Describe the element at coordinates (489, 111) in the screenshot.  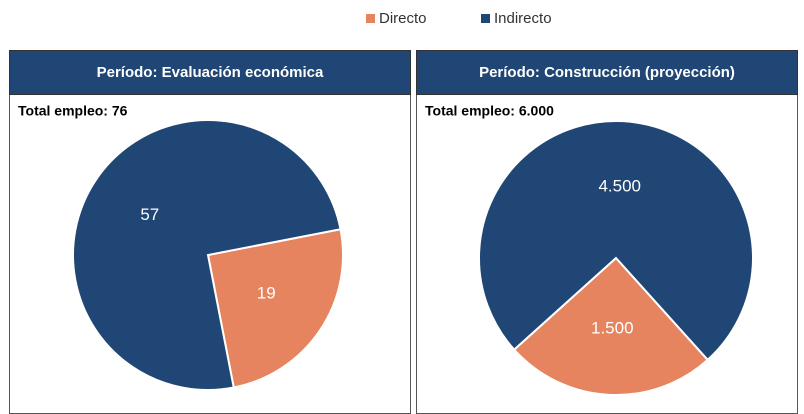
I see `panel-subtitle: Total empleo: 6.000` at that location.